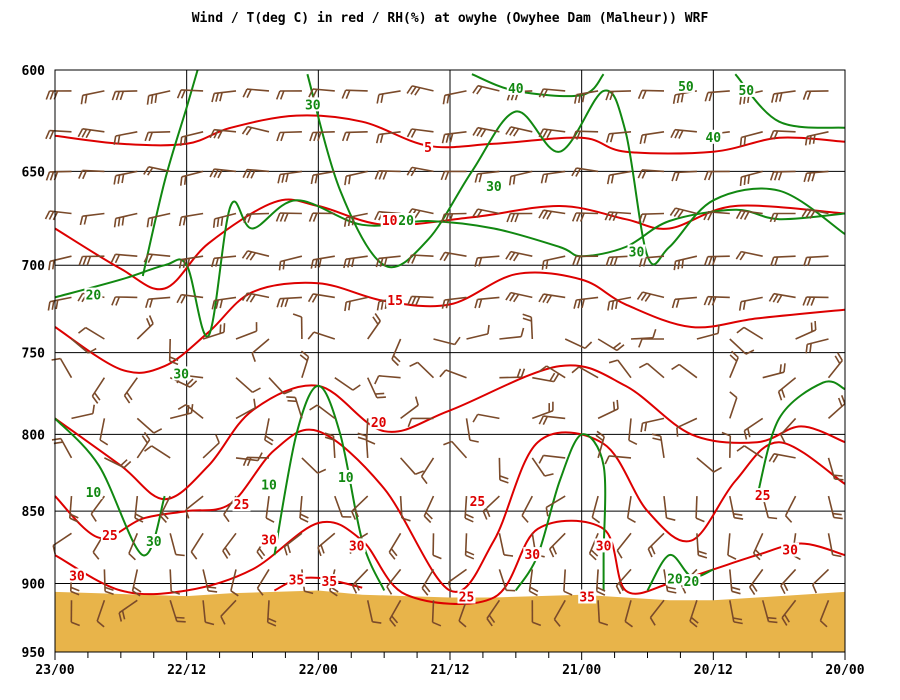 Image resolution: width=900 pixels, height=700 pixels. I want to click on terrain, so click(450, 621).